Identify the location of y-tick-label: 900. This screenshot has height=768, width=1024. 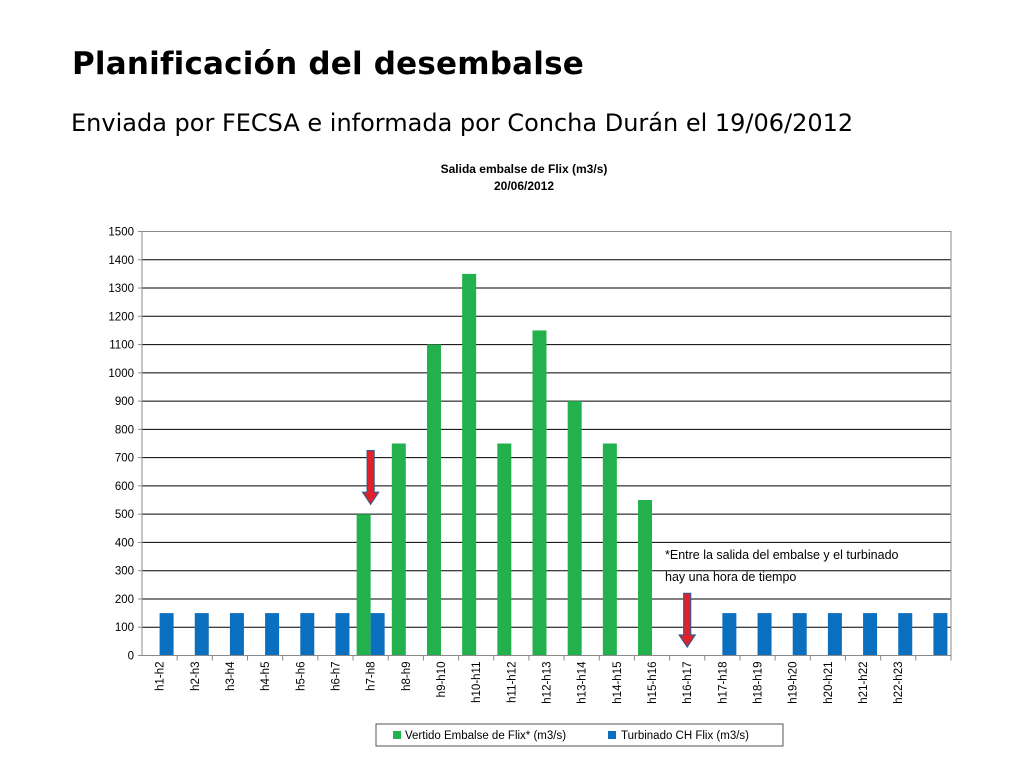
(124, 402).